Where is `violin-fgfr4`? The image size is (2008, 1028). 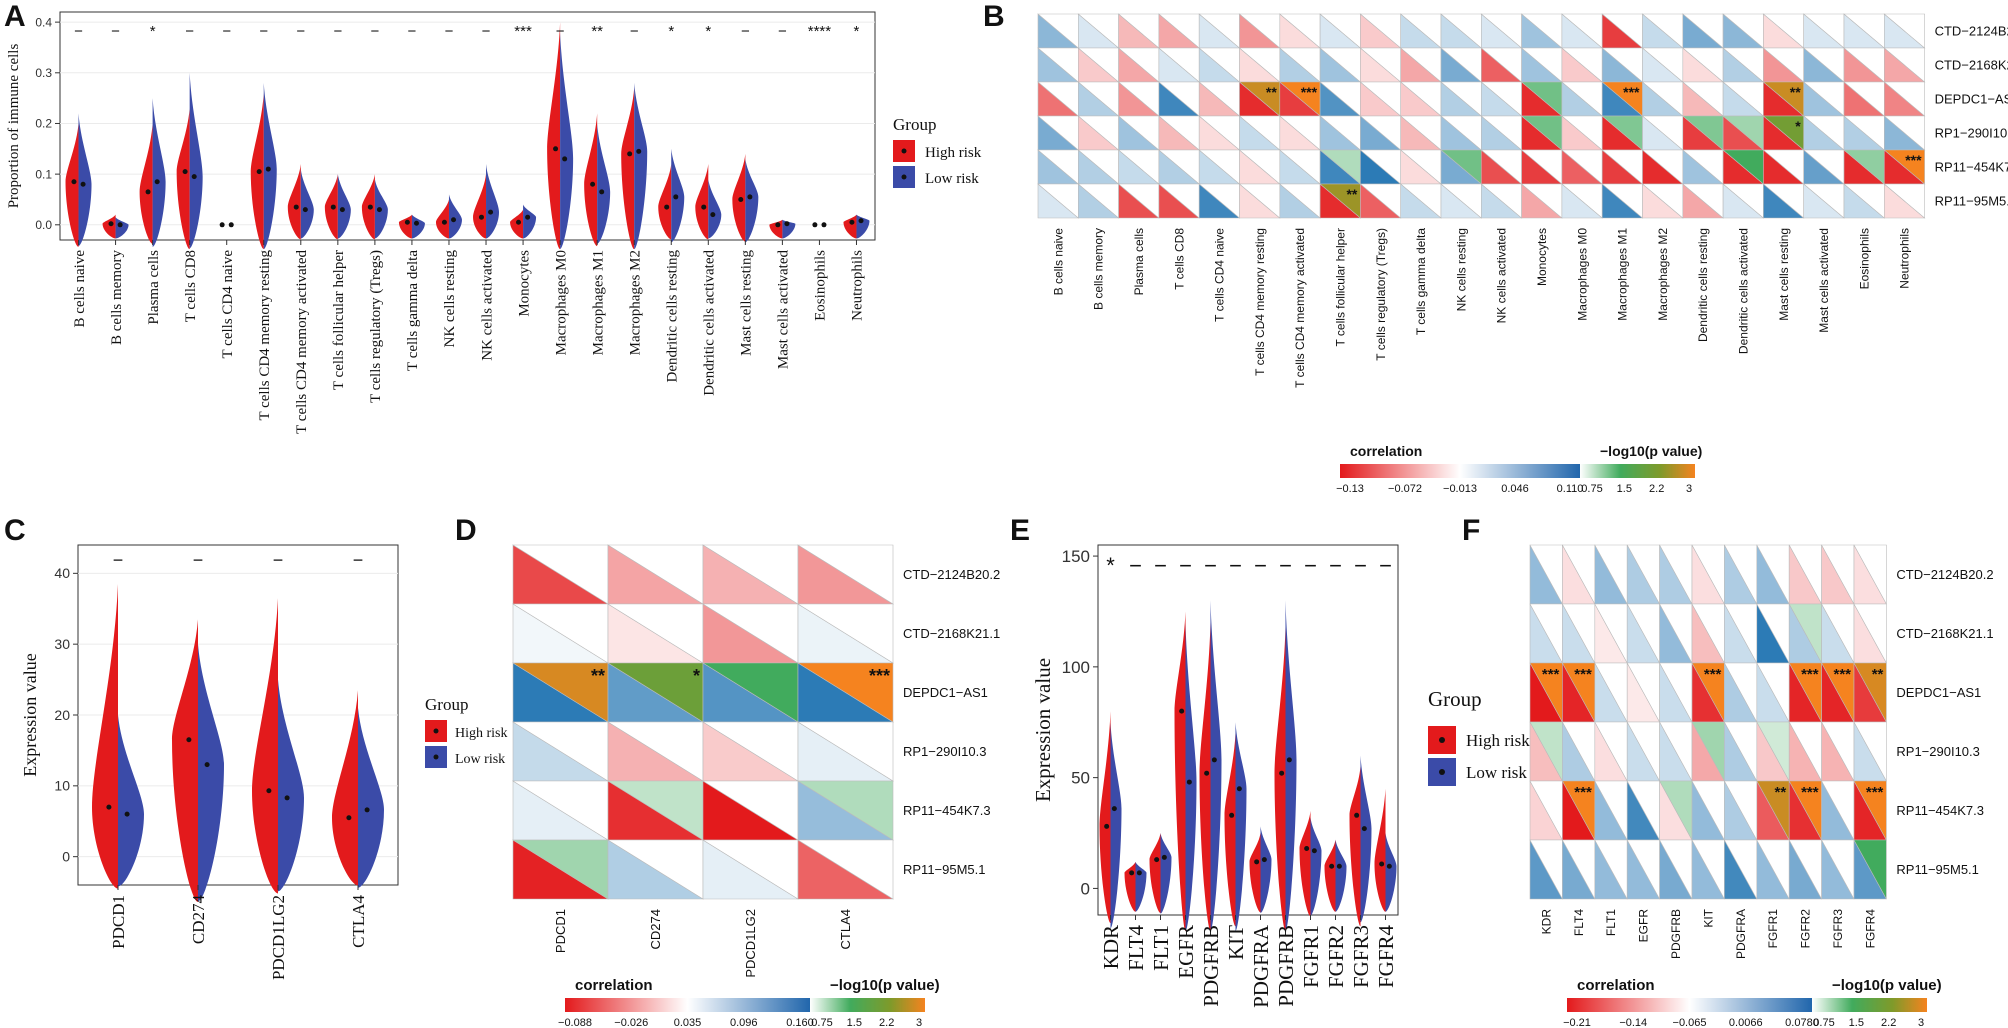 violin-fgfr4 is located at coordinates (1385, 850).